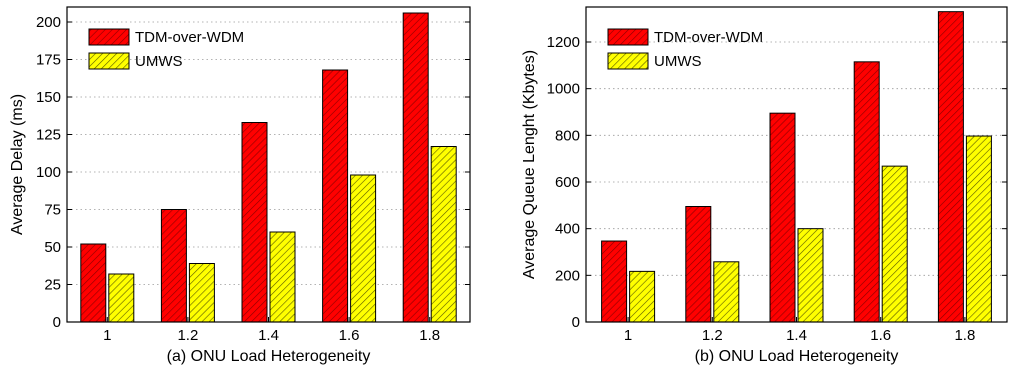 This screenshot has width=1009, height=372. I want to click on y-tick-label: 800, so click(567, 135).